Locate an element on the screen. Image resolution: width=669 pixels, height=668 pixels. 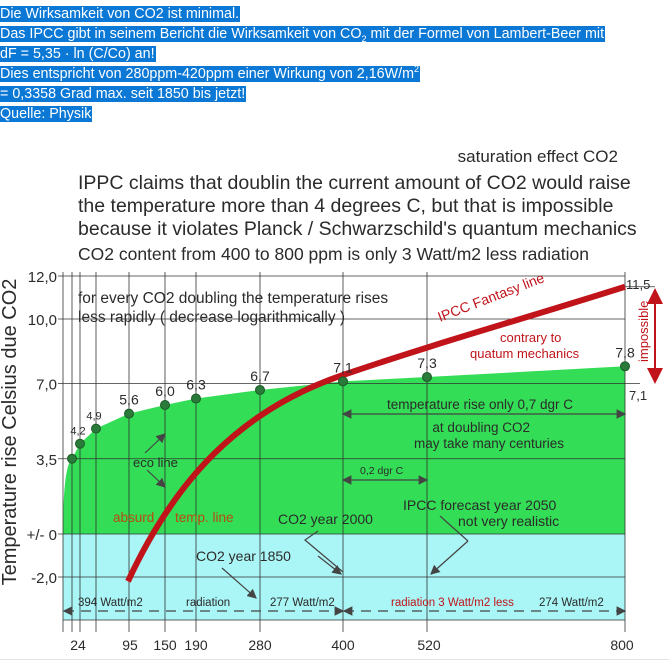
x-tick-label: 95 is located at coordinates (130, 645).